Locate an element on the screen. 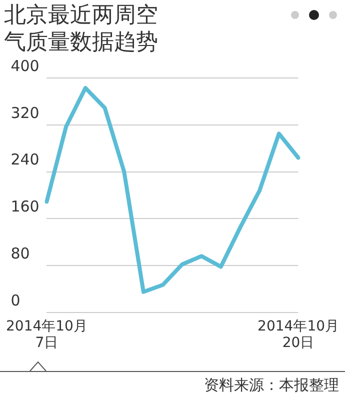 The image size is (345, 400). y-tick-label: 240 is located at coordinates (25, 159).